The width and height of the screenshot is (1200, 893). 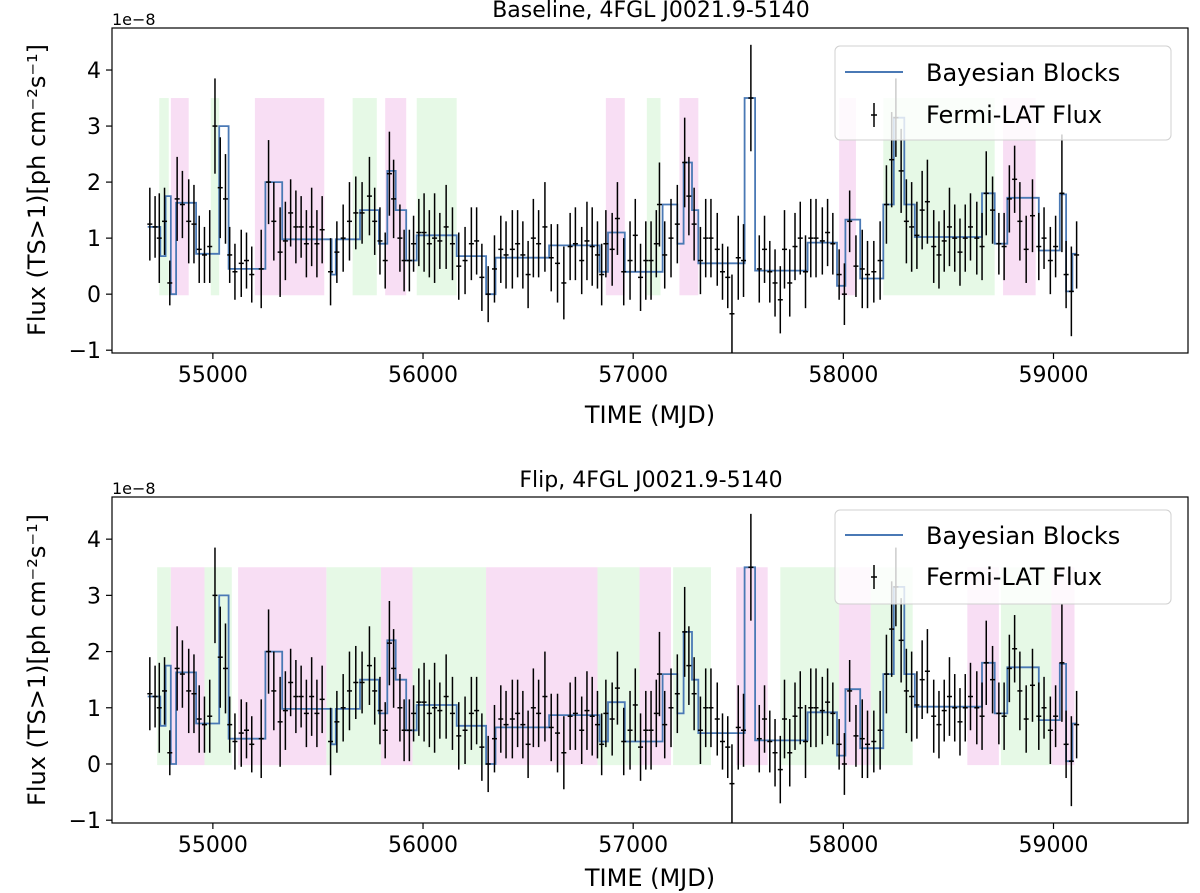 I want to click on y-tick-label-1: 0, so click(x=94, y=765).